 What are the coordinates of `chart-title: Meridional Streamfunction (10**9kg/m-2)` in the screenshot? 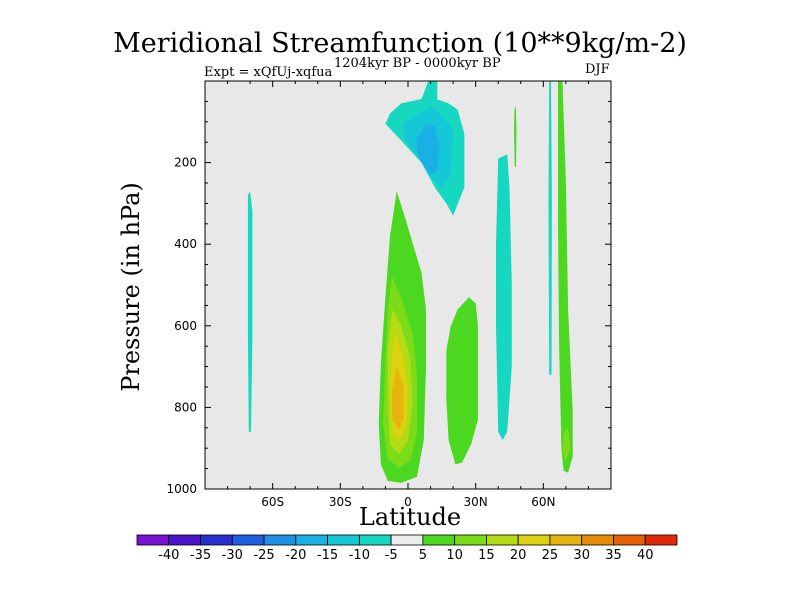 It's located at (400, 43).